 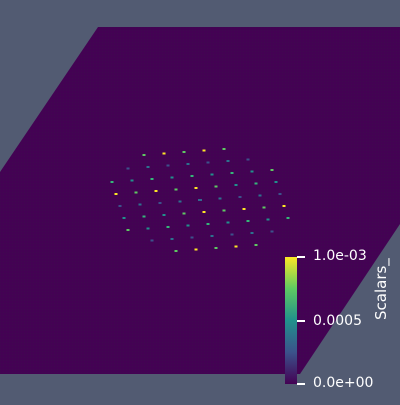 I want to click on scalar-peaks, so click(x=200, y=200).